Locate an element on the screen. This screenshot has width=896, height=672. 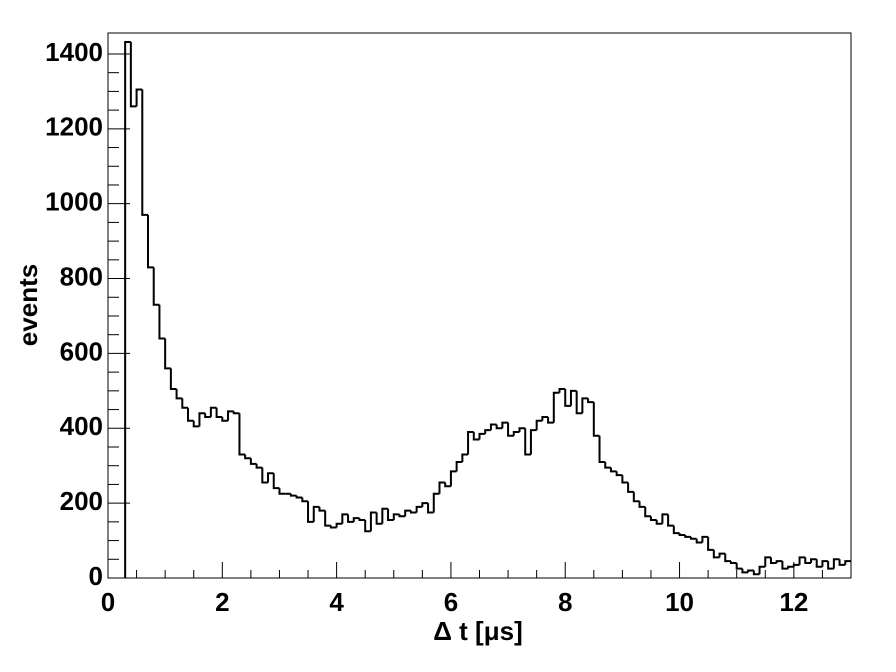
x-tick-label: 8 is located at coordinates (565, 602).